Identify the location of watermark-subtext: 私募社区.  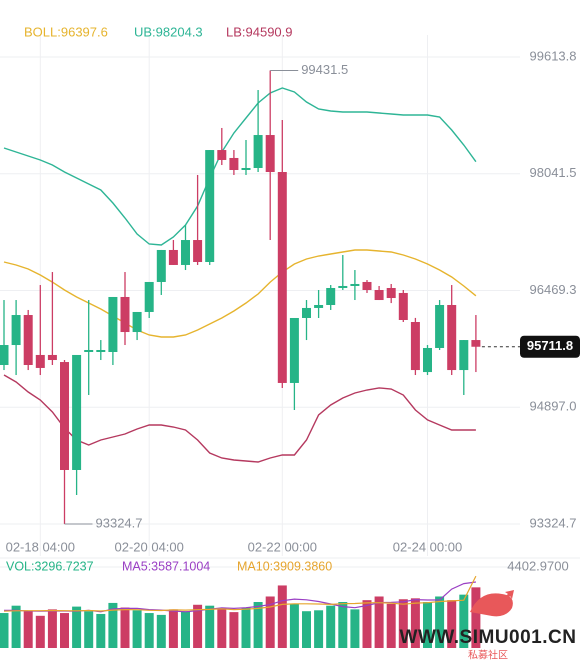
(488, 655).